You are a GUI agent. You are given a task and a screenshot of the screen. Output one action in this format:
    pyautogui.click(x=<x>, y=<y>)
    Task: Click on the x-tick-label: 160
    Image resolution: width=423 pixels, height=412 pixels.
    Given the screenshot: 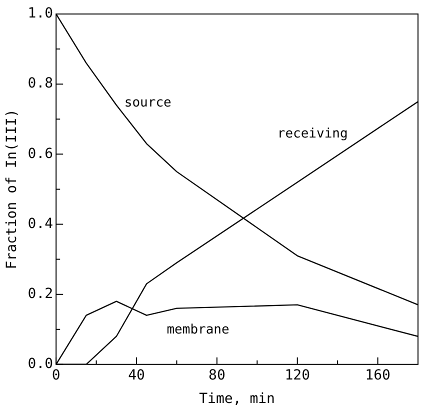 What is the action you would take?
    pyautogui.click(x=377, y=375)
    